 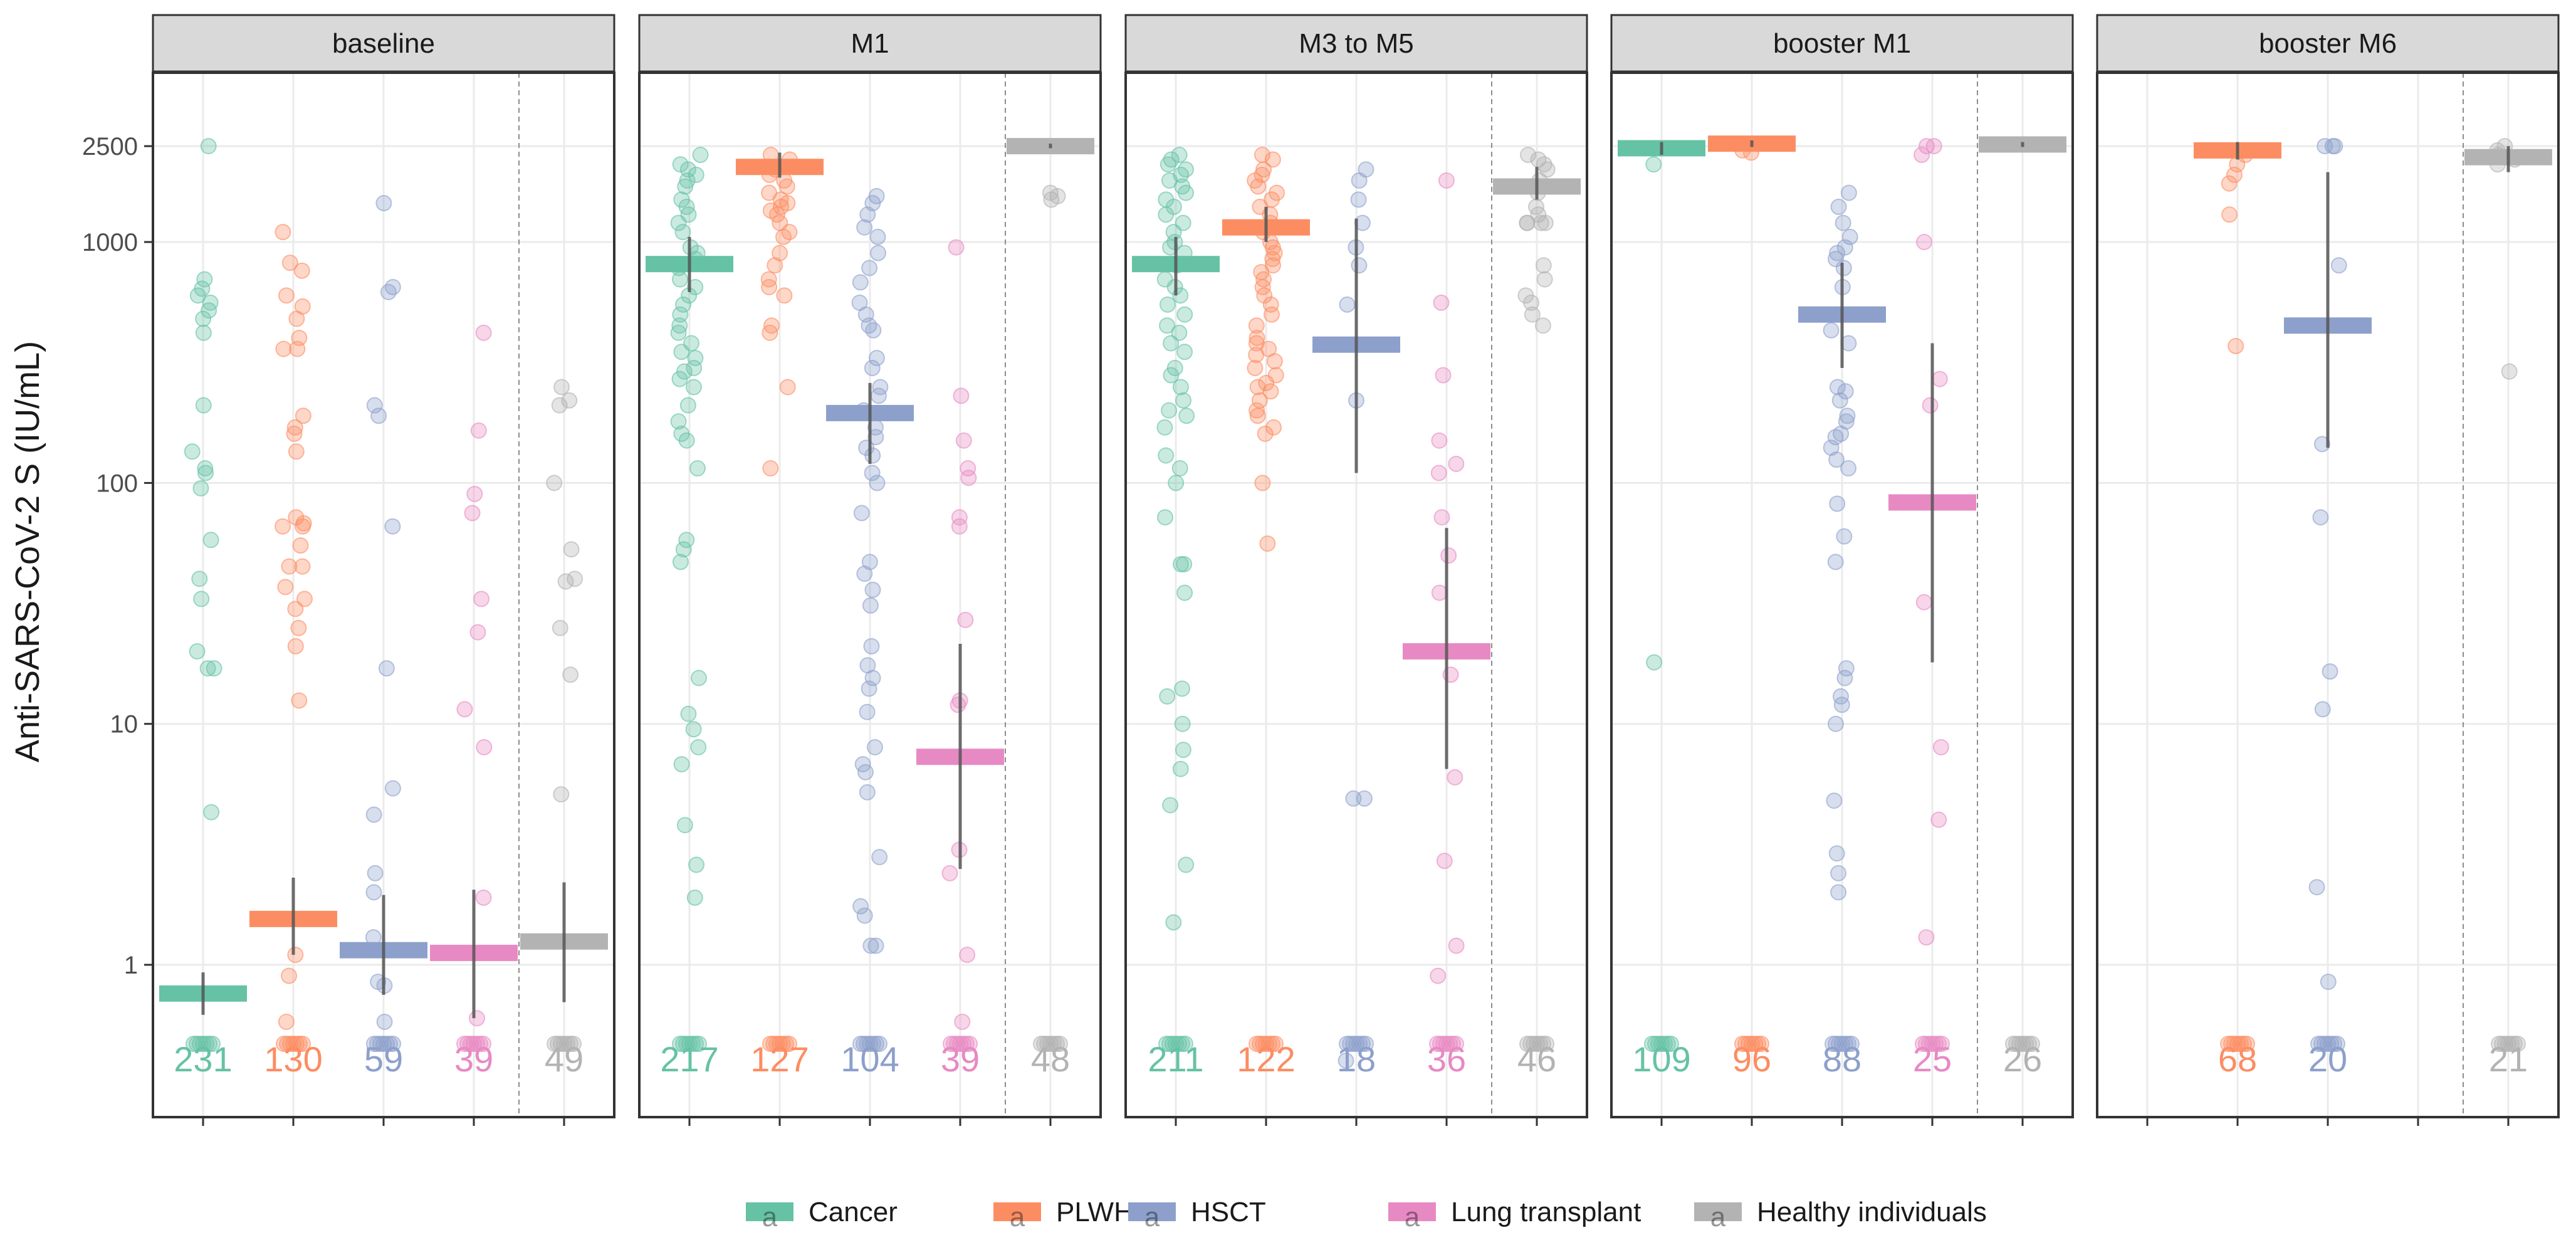 I want to click on series-hsct: 104, so click(x=870, y=633).